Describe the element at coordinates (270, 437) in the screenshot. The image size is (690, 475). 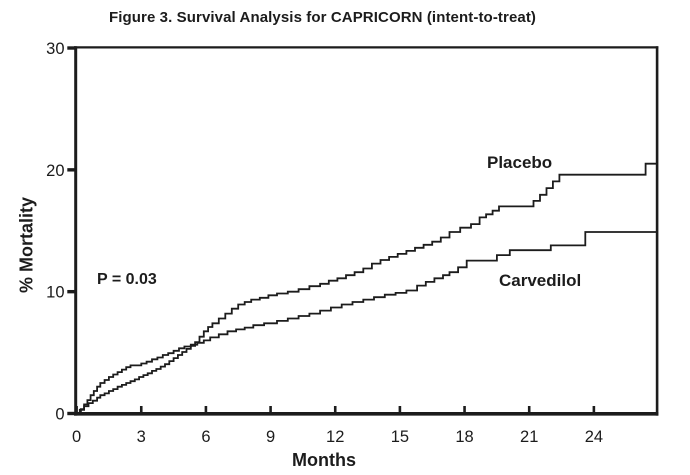
I see `x-tick-label: 9` at that location.